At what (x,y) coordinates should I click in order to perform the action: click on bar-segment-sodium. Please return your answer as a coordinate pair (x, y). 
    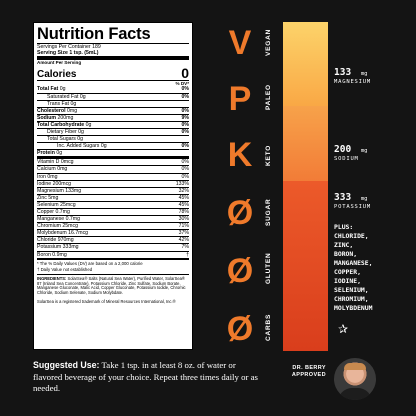
    Looking at the image, I should click on (305, 143).